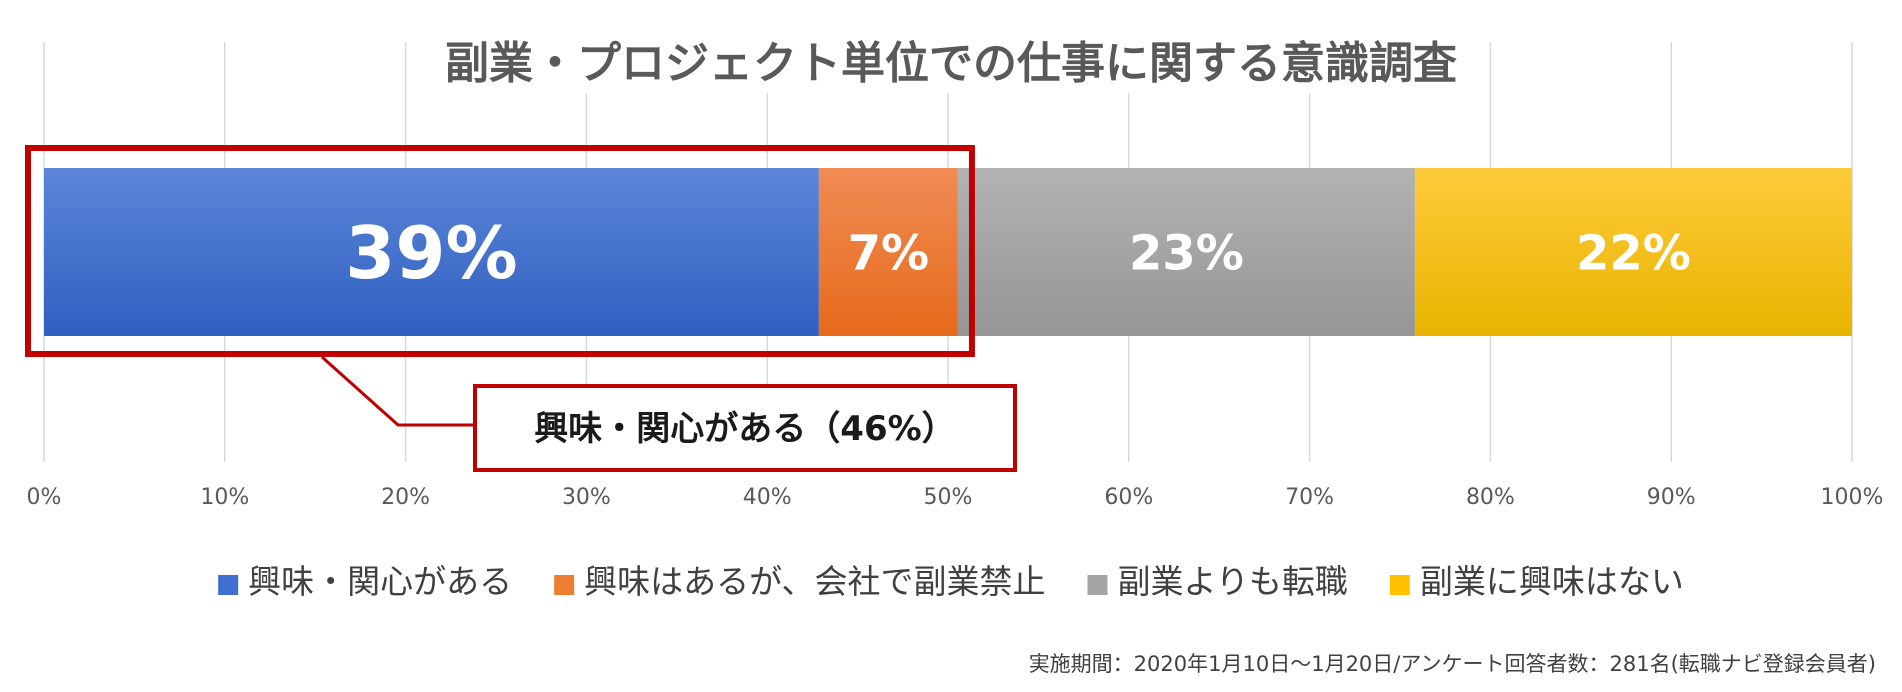  Describe the element at coordinates (1233, 581) in the screenshot. I see `legend-label: 副業よりも転職` at that location.